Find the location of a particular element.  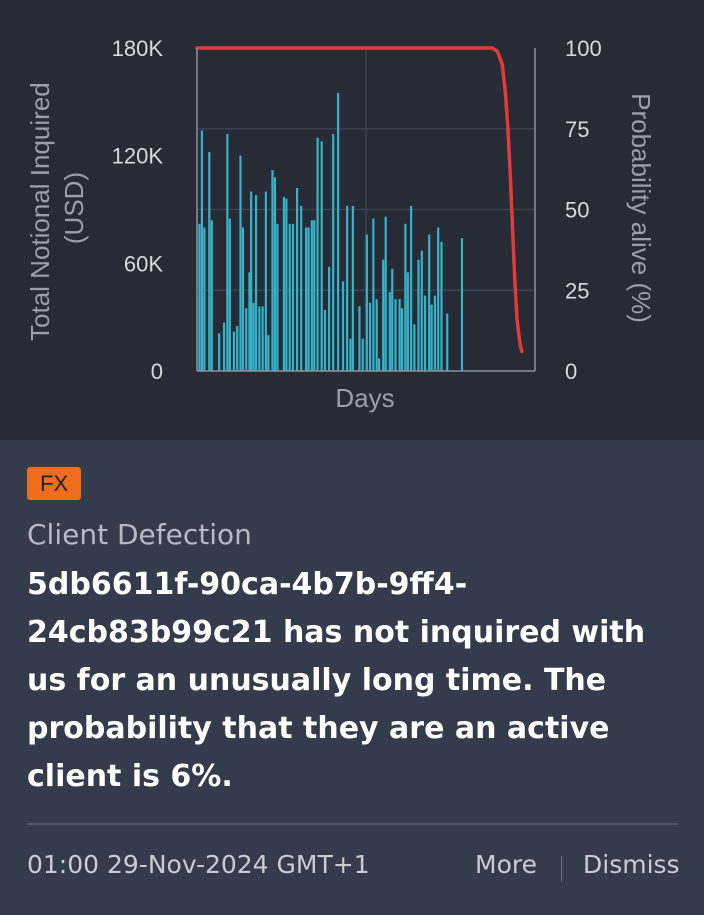

right-tick-label: 0 is located at coordinates (571, 371).